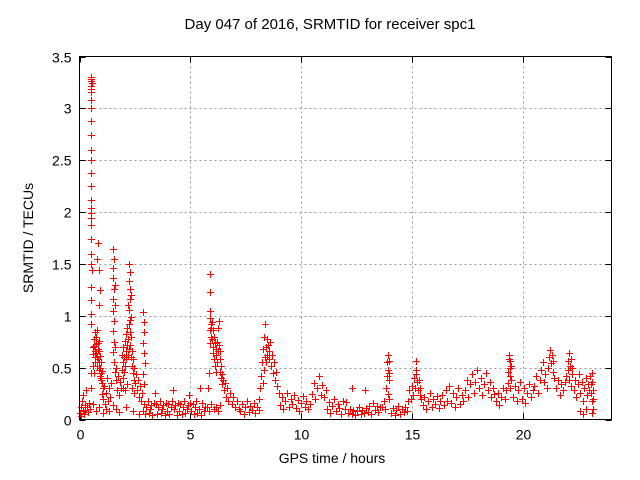  Describe the element at coordinates (332, 458) in the screenshot. I see `x-axis-label: GPS time / hours` at that location.